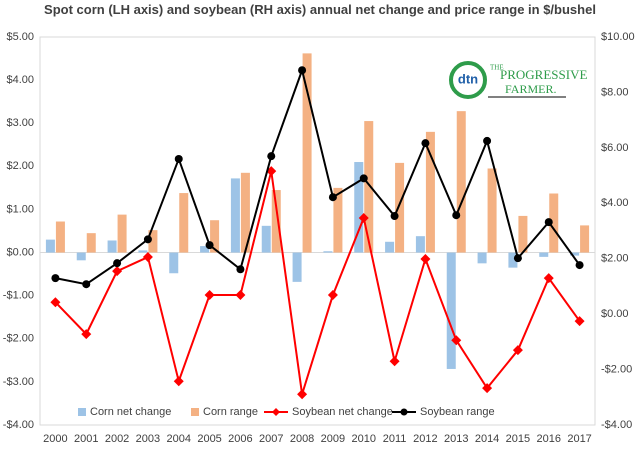 This screenshot has width=640, height=460. What do you see at coordinates (86, 439) in the screenshot?
I see `x-tick-label: 2001` at bounding box center [86, 439].